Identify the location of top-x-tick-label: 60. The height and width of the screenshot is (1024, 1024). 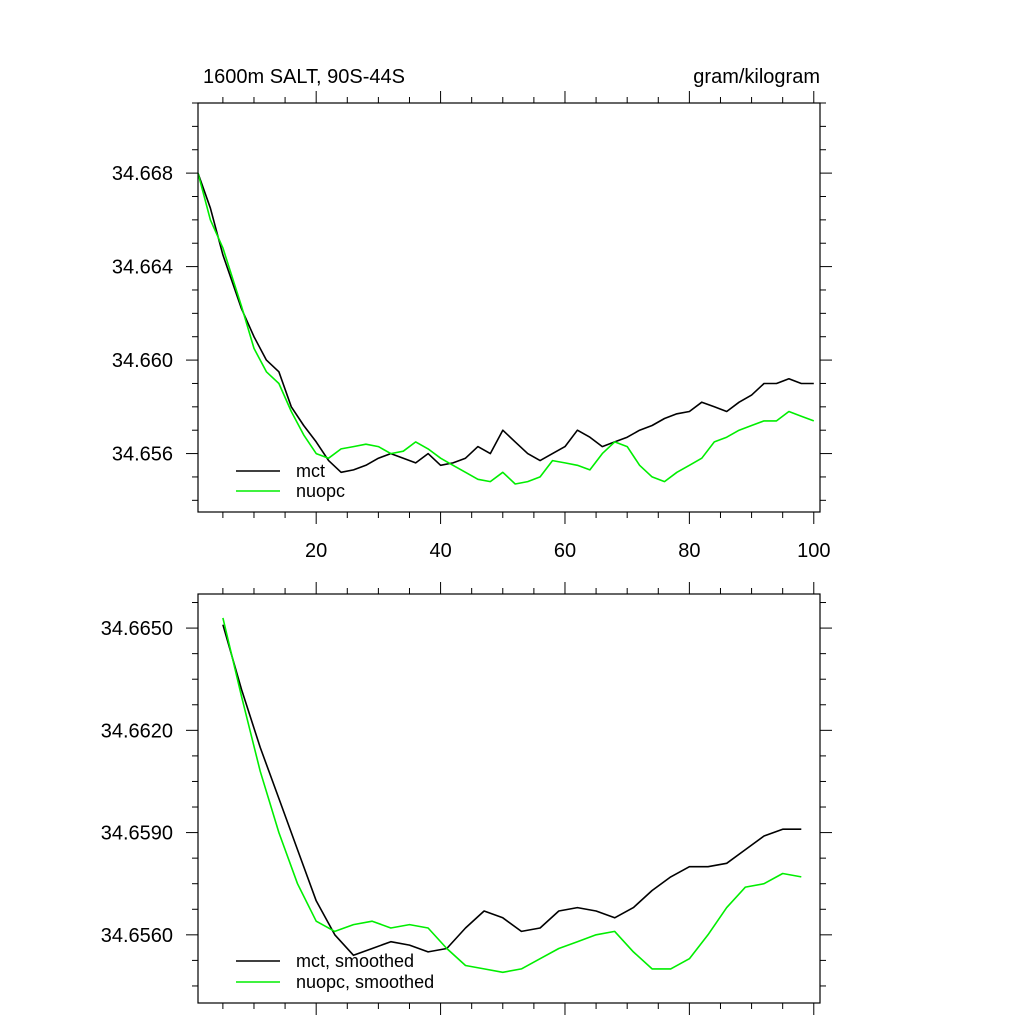
(565, 551).